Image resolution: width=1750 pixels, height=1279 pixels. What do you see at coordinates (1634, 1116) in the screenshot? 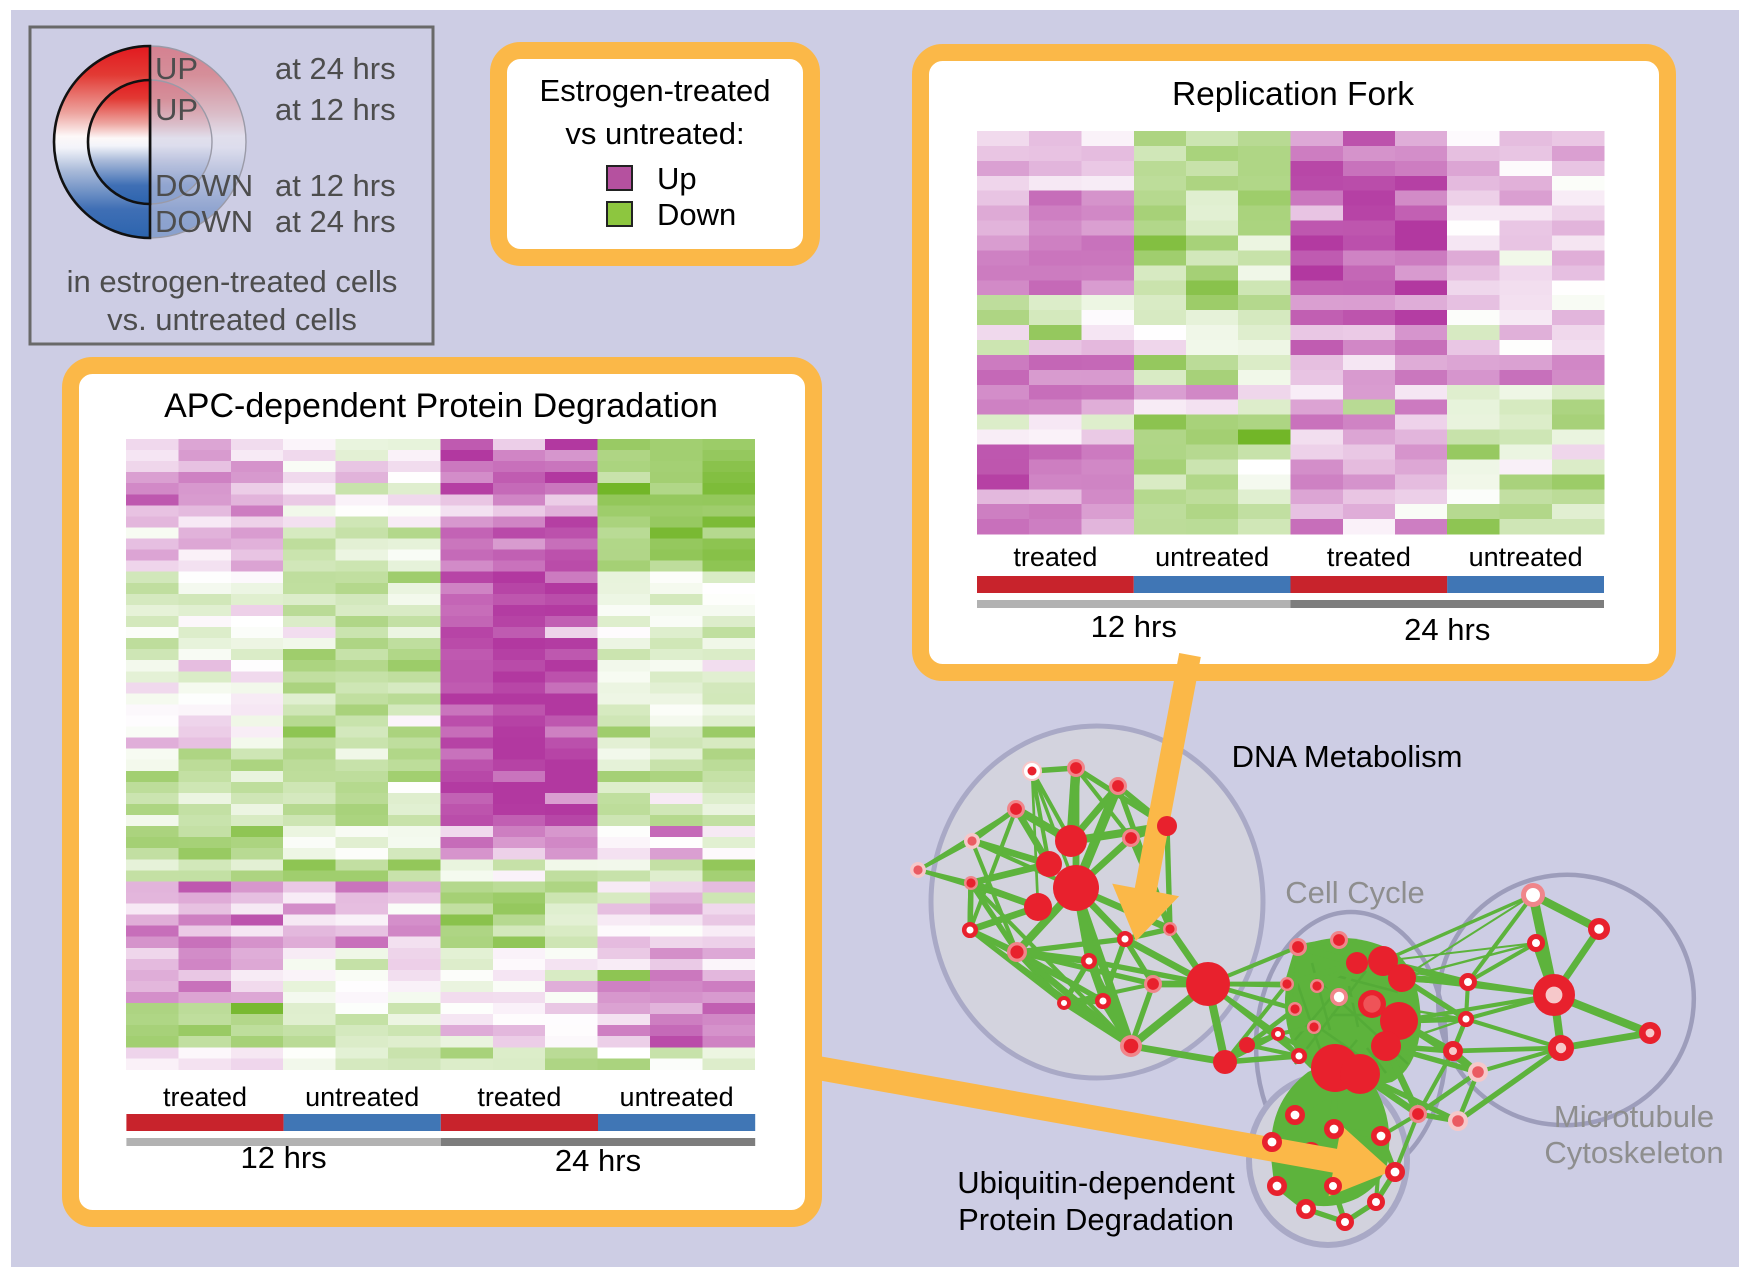
I see `svg-text: Microtubule` at bounding box center [1634, 1116].